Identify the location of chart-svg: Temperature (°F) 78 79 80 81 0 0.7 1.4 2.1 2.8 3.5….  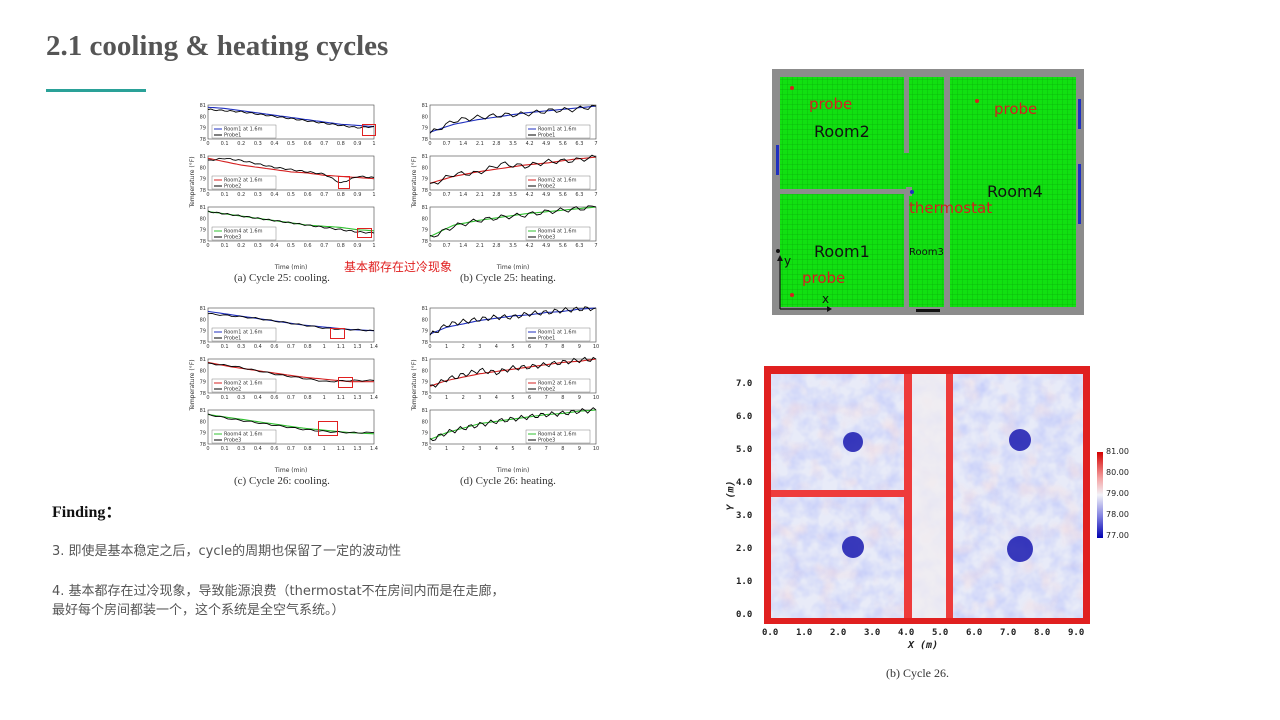
(504, 187).